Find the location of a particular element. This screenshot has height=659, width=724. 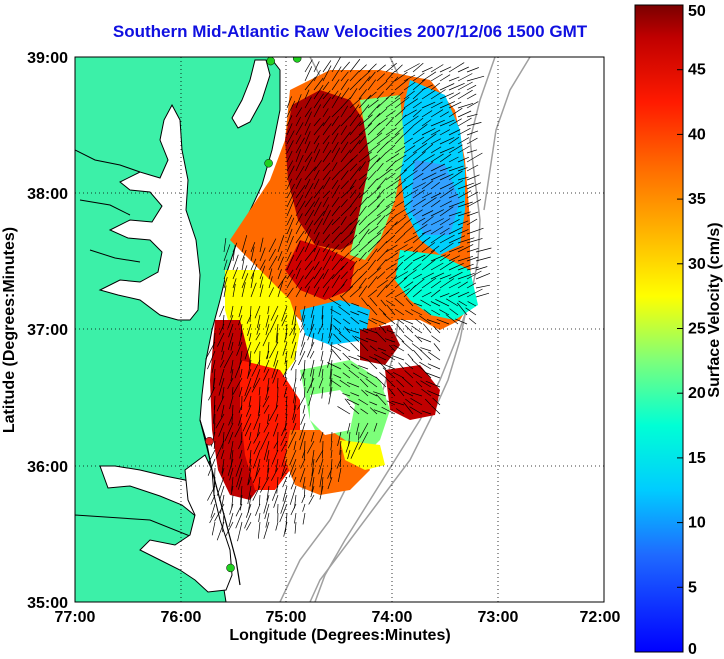

y-axis-title: Latitude (Degrees:Minutes) is located at coordinates (9, 330).